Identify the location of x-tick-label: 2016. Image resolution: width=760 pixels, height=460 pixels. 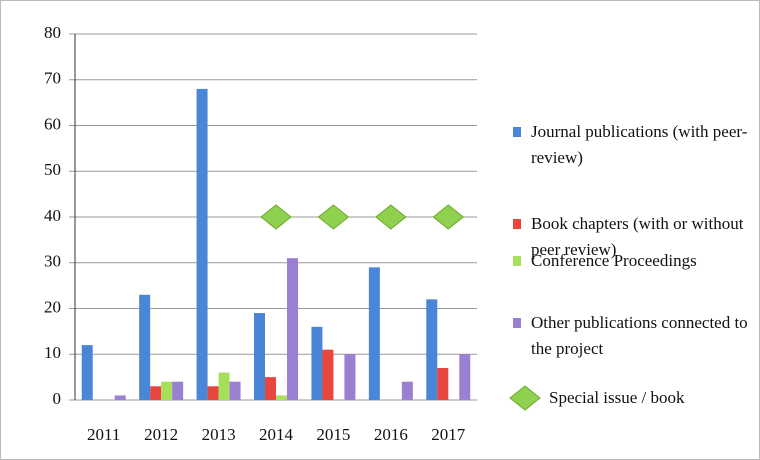
(391, 434).